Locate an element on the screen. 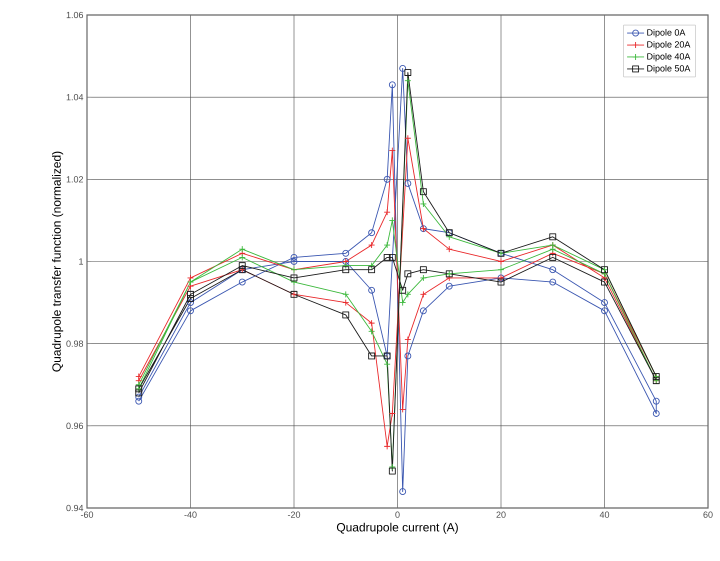 The height and width of the screenshot is (561, 720). y-tick-label: 1 is located at coordinates (81, 261).